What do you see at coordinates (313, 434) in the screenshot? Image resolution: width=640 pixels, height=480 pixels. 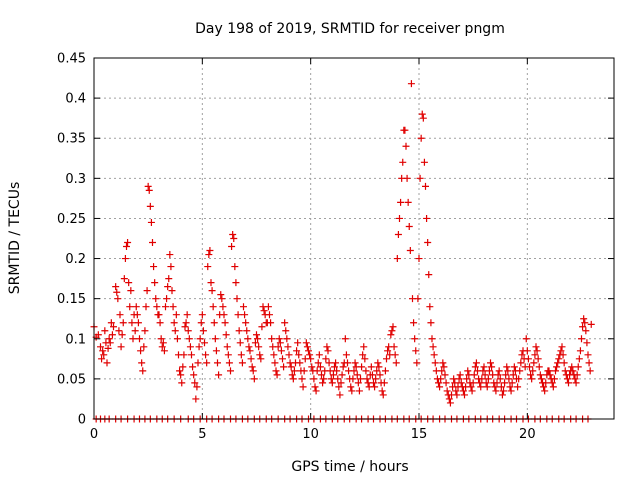 I see `x-tick-labels: 0 5 10 15 20` at bounding box center [313, 434].